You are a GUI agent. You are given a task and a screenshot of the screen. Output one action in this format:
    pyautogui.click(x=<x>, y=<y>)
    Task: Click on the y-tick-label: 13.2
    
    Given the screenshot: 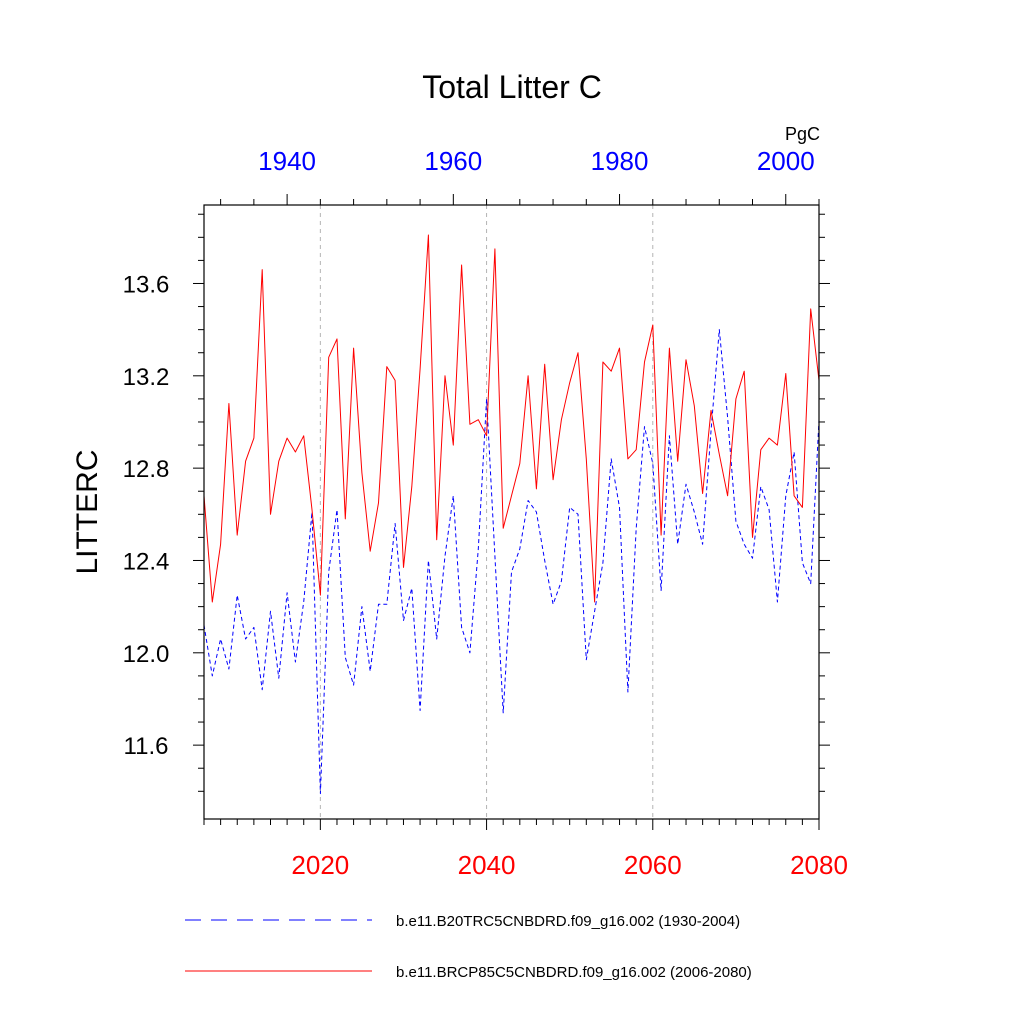 What is the action you would take?
    pyautogui.click(x=146, y=377)
    